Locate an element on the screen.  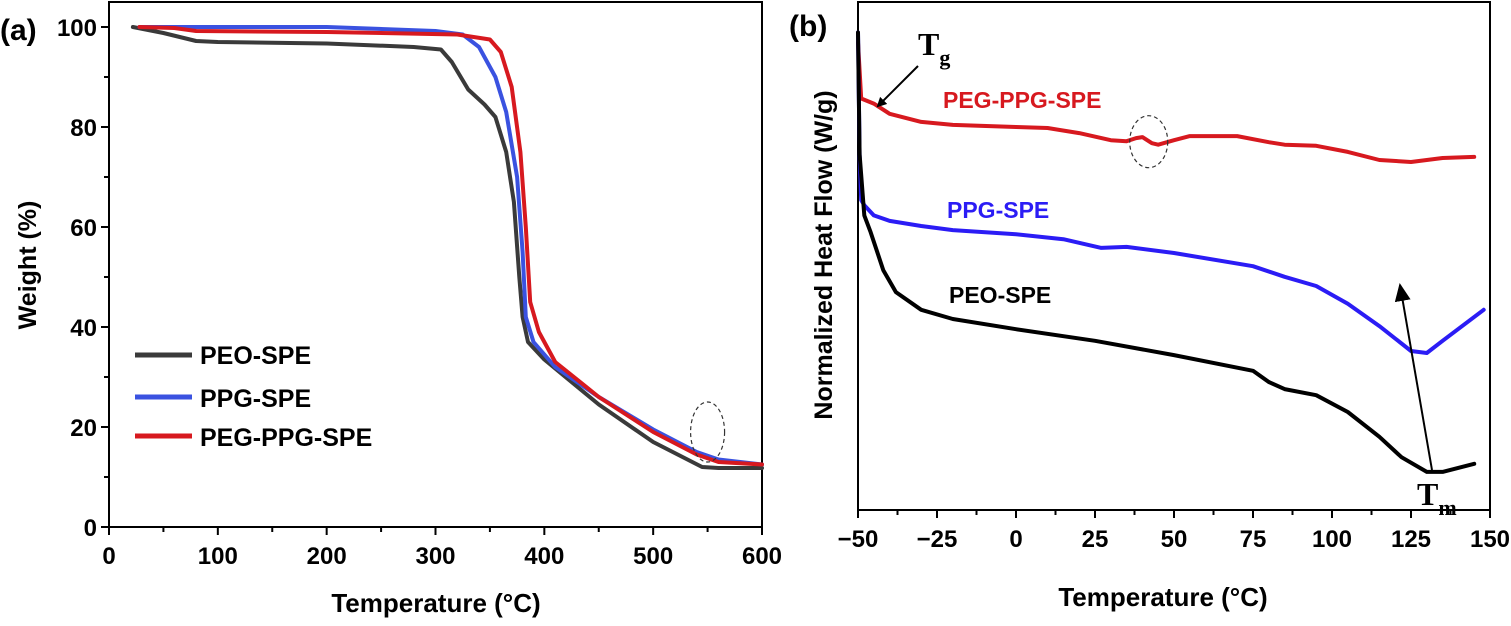
legend-label-peo: PEO-SPE is located at coordinates (255, 356).